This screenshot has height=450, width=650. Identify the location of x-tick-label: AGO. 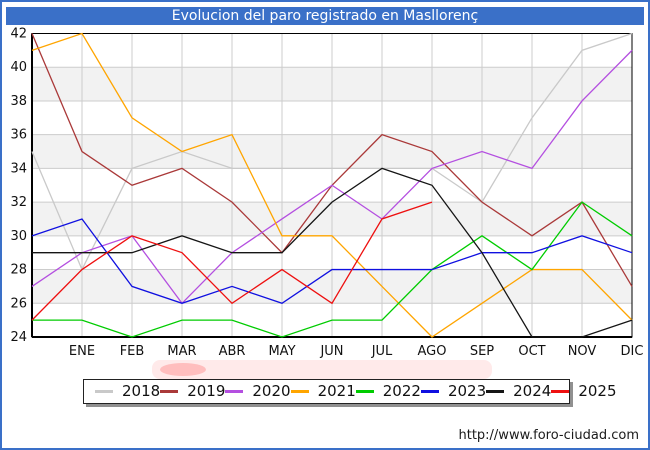
(432, 351).